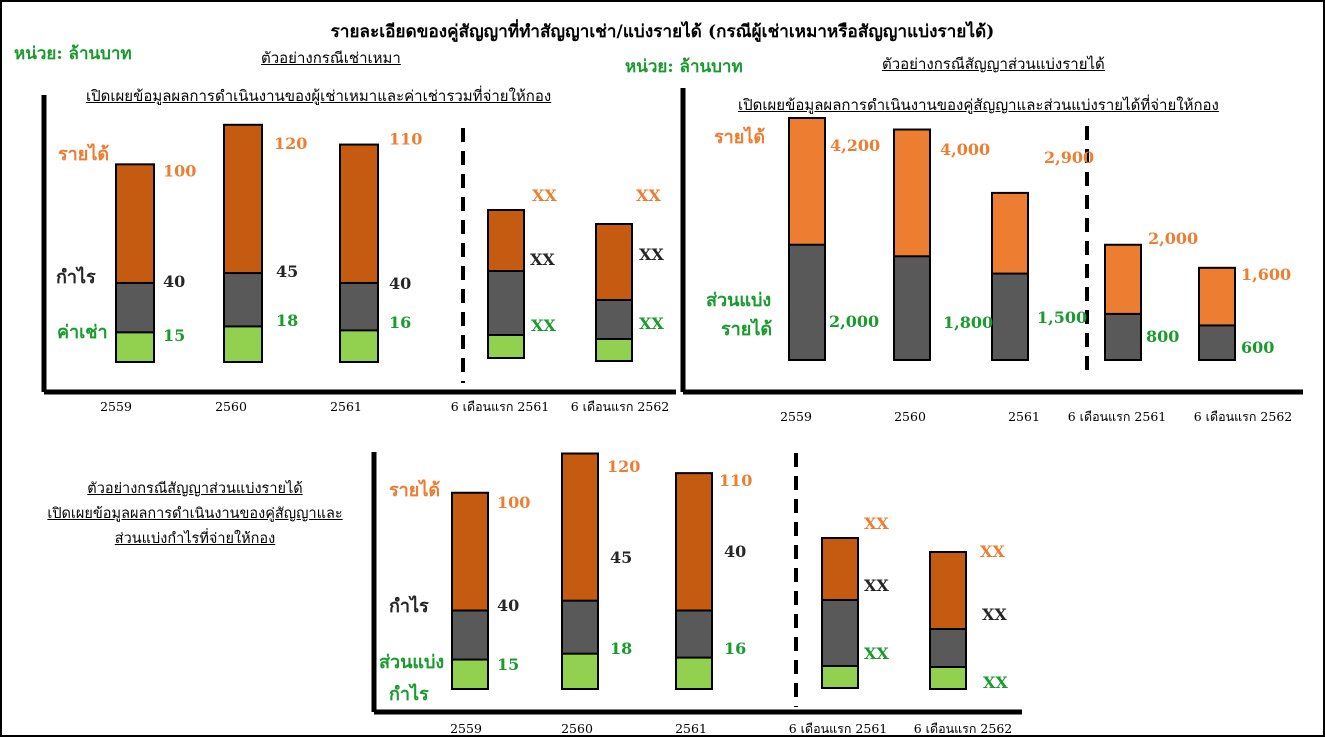  Describe the element at coordinates (174, 281) in the screenshot. I see `c1-label-profit-0: 40` at that location.